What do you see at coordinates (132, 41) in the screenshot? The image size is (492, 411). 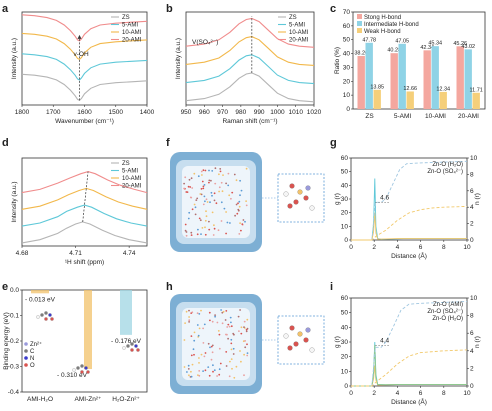 I see `legend-entry: 20-AMI` at bounding box center [132, 41].